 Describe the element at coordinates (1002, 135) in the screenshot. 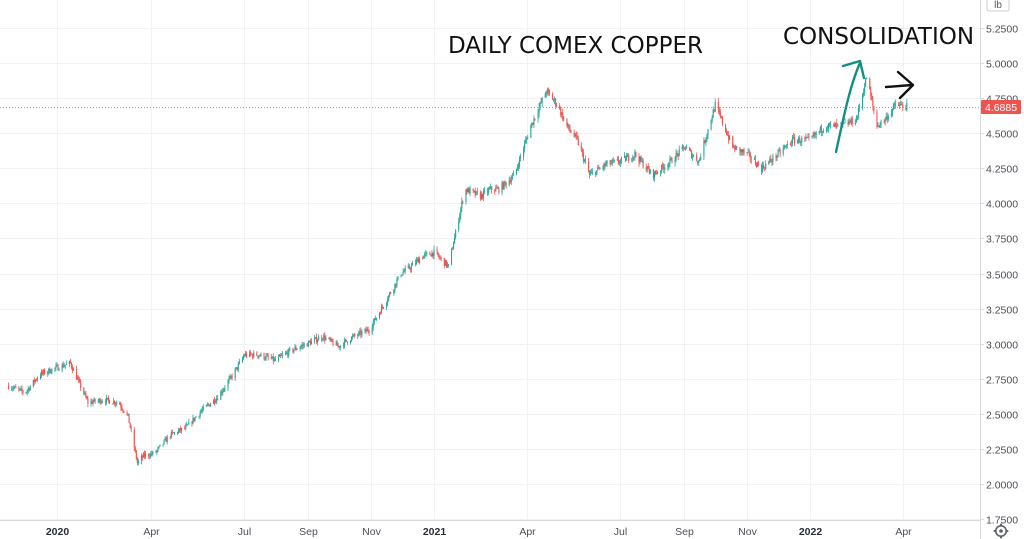

I see `y-tick-label-3: 4.5000` at that location.